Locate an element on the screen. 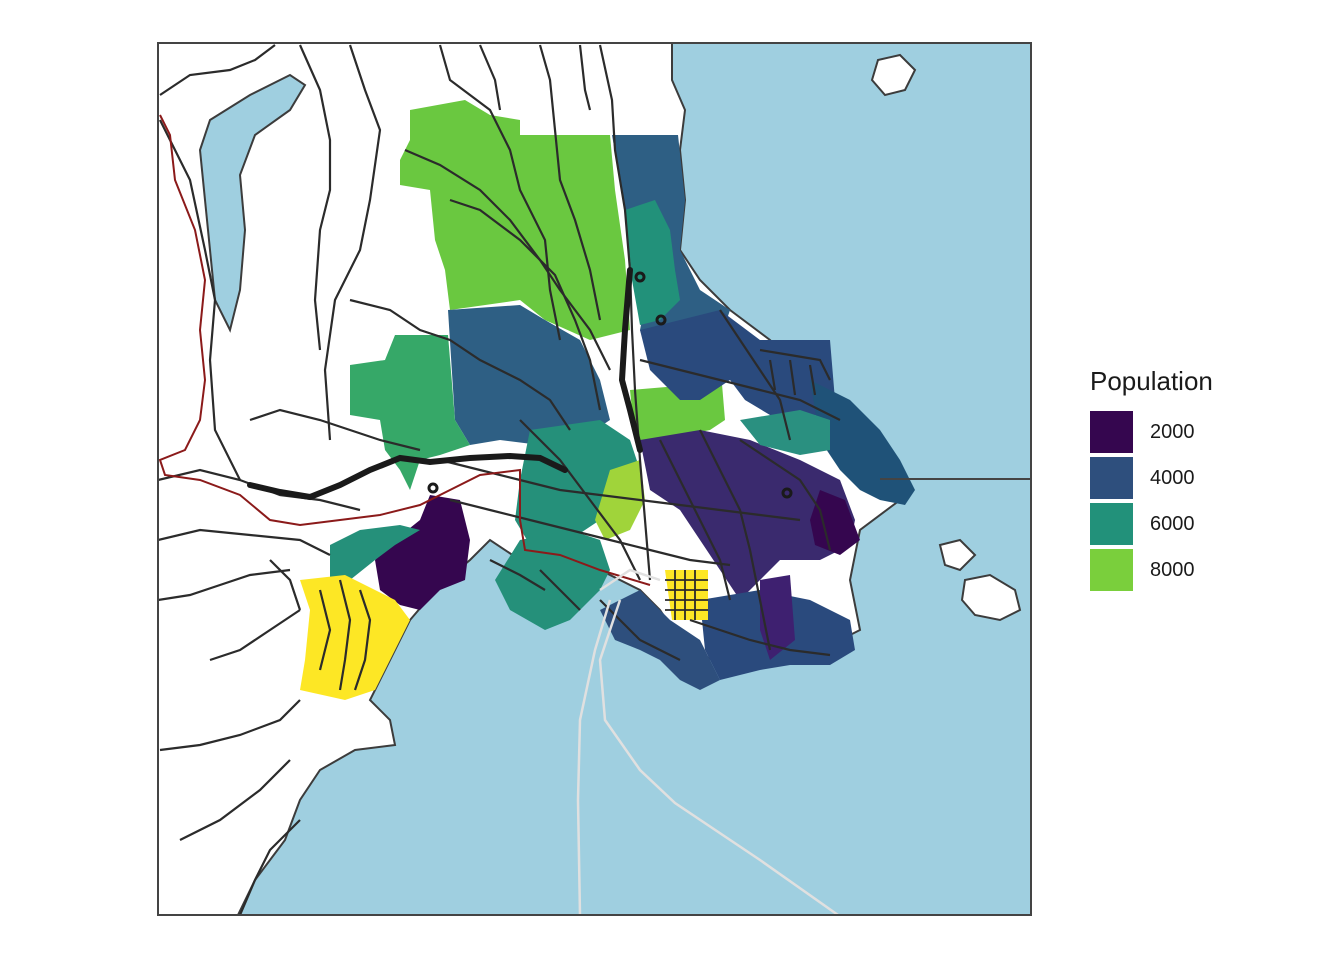 Image resolution: width=1344 pixels, height=960 pixels. legend: Population 2000 4000 6000 8000 is located at coordinates (1190, 479).